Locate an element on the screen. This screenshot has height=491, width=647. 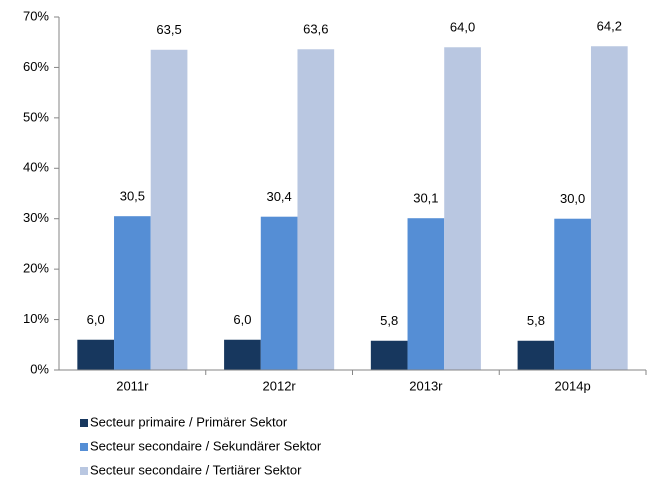
y-tick-label: 10% is located at coordinates (36, 318).